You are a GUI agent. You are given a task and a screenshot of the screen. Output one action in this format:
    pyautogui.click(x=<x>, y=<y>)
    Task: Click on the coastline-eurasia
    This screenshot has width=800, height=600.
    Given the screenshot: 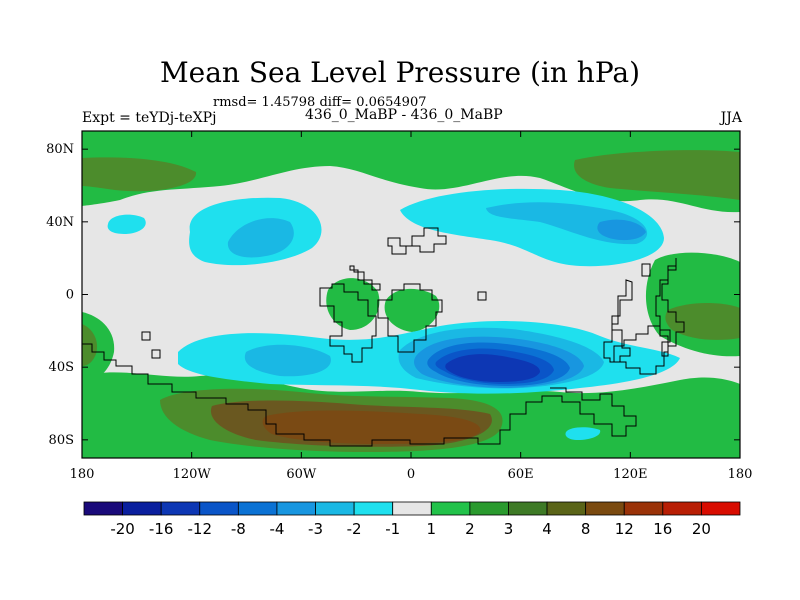 What is the action you would take?
    pyautogui.click(x=417, y=241)
    